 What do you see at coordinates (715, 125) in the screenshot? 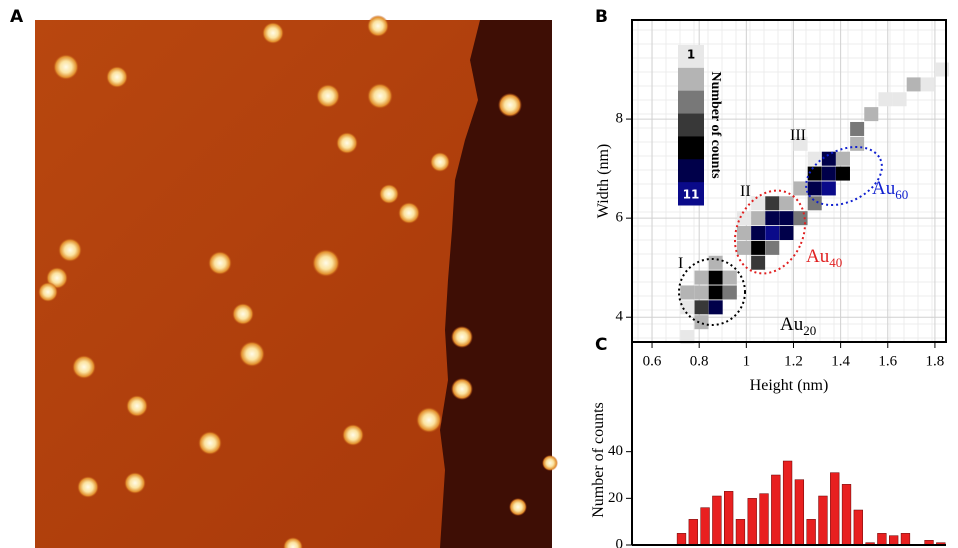
I see `colorbar-label: Number of counts` at bounding box center [715, 125].